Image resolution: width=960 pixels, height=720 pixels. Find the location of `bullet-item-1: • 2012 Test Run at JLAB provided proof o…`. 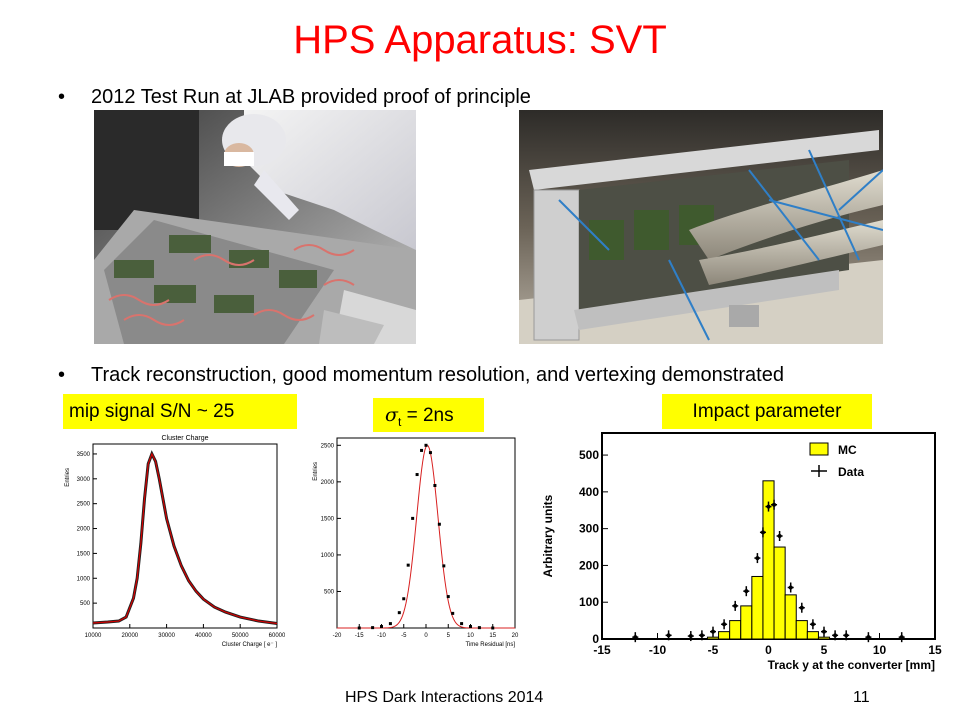

bullet-item-1: • 2012 Test Run at JLAB provided proof o… is located at coordinates (294, 97).